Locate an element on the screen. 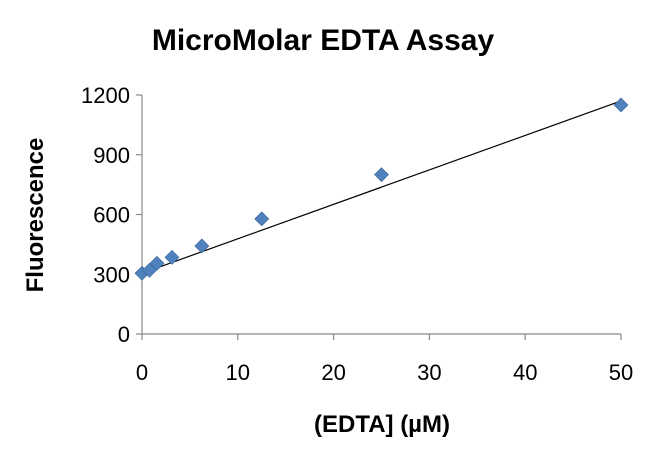  y-tick-label: 1200 is located at coordinates (105, 95).